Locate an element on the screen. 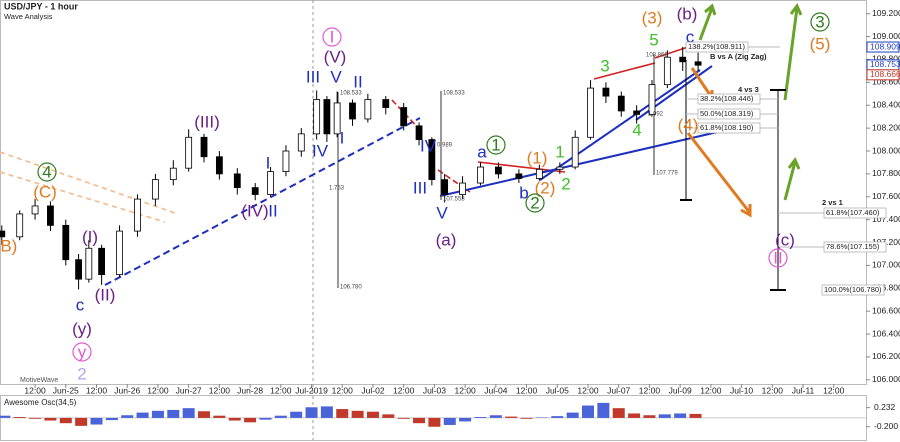  y-tick-label: 108.400 is located at coordinates (886, 105).